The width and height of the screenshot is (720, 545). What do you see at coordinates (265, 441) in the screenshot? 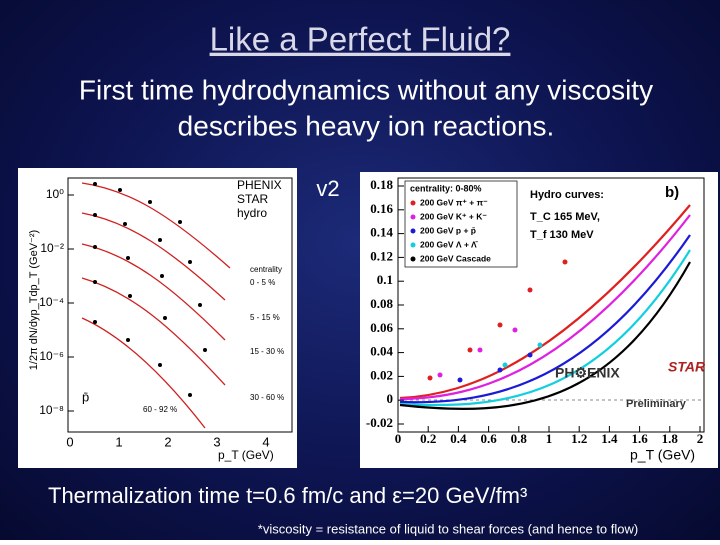
I see `x-tick-label: 4` at bounding box center [265, 441].